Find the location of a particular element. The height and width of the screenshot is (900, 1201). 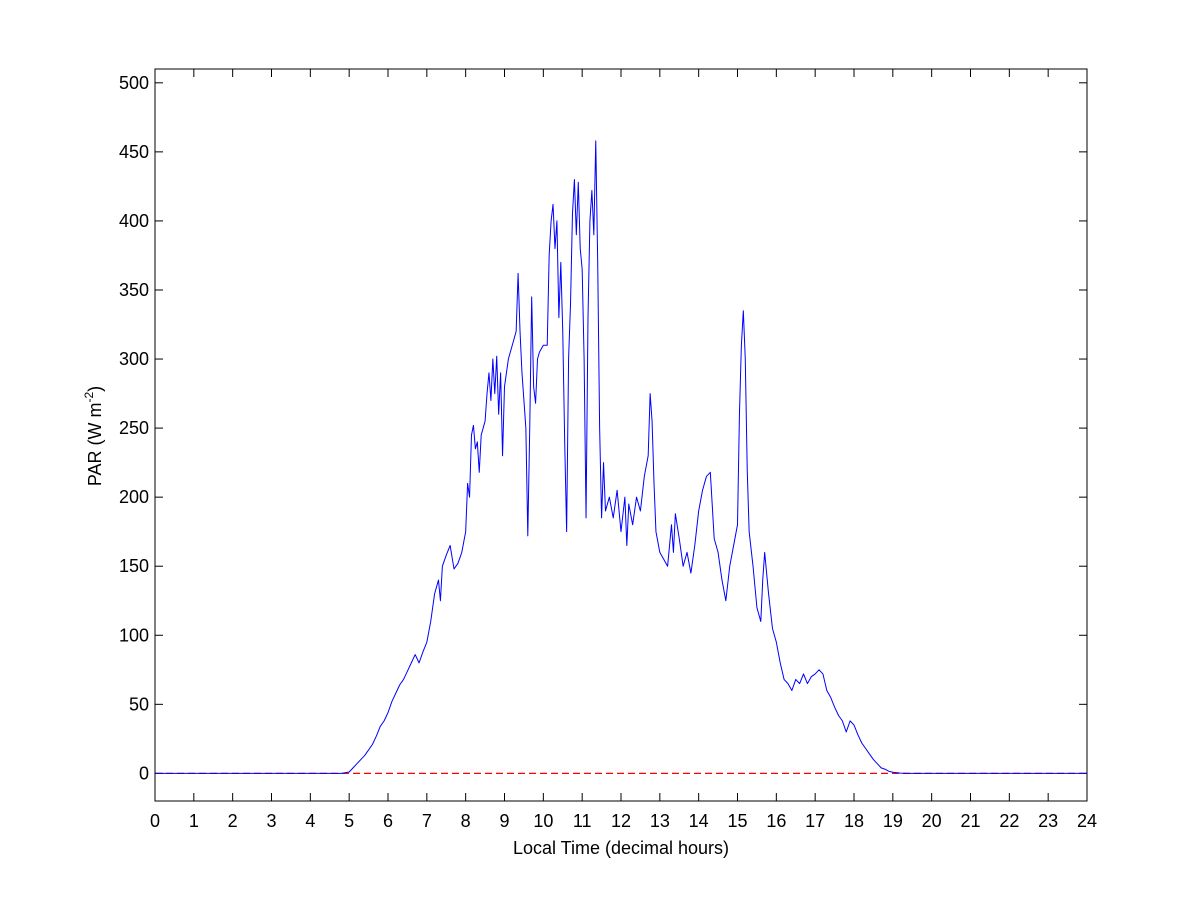

x-tick-label: 3 is located at coordinates (271, 821).